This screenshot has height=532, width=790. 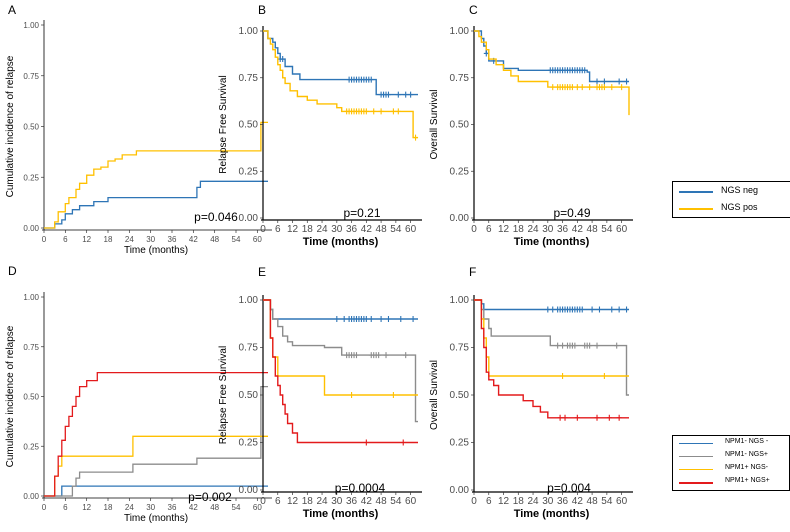 I want to click on panel-letter: A, so click(x=12, y=10).